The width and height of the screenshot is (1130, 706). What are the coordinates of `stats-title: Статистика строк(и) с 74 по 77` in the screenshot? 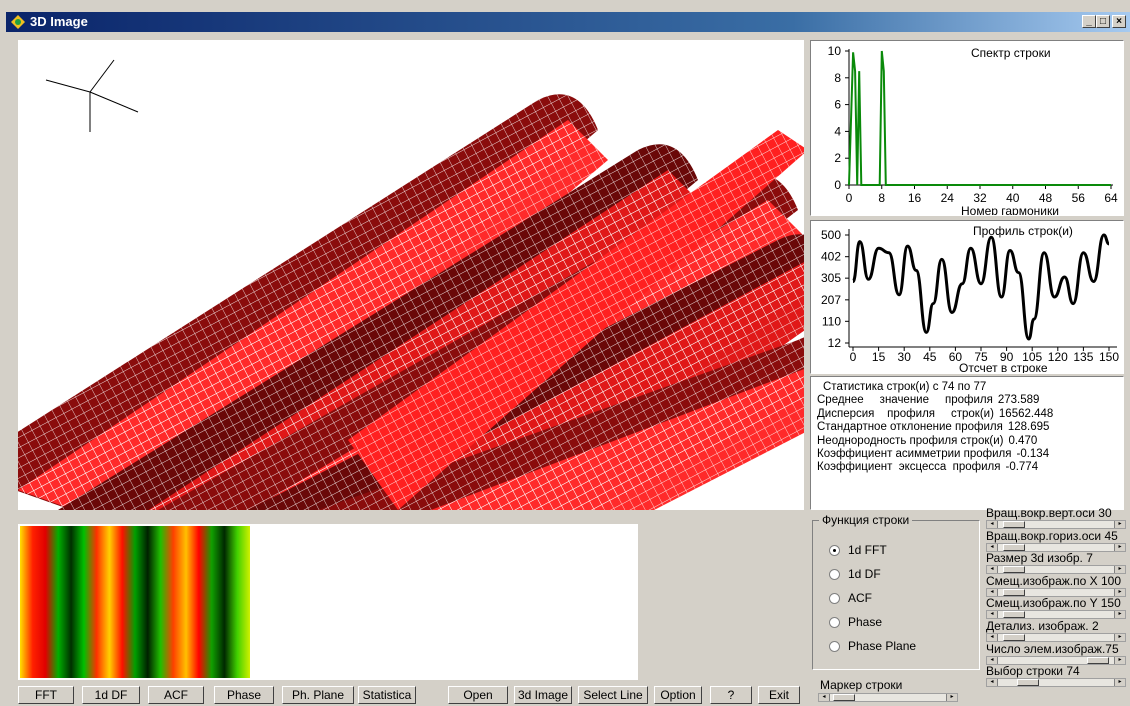 It's located at (905, 387).